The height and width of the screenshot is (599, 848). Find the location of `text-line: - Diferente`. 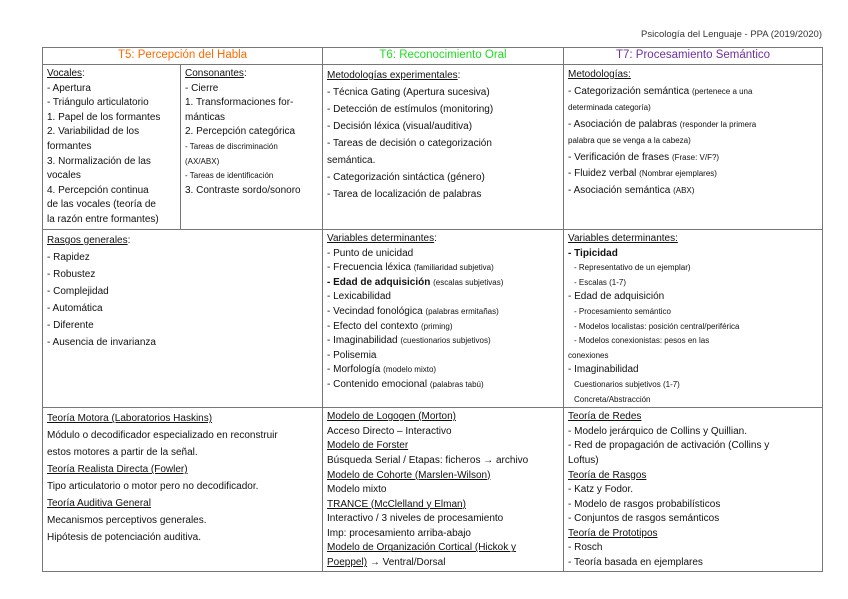

text-line: - Diferente is located at coordinates (182, 325).